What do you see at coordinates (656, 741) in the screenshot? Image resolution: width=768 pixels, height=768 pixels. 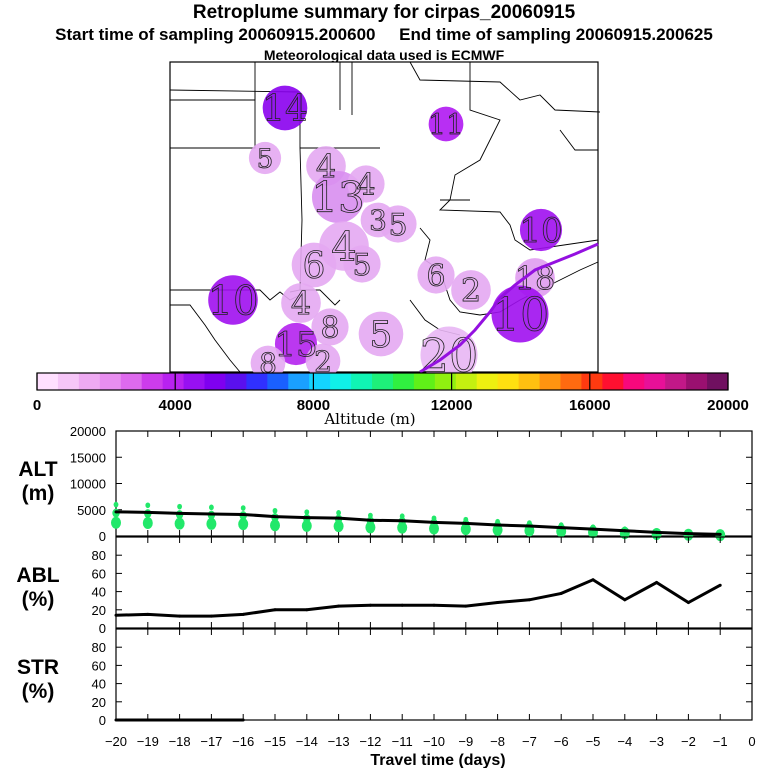 I see `x-tick-label: −3` at bounding box center [656, 741].